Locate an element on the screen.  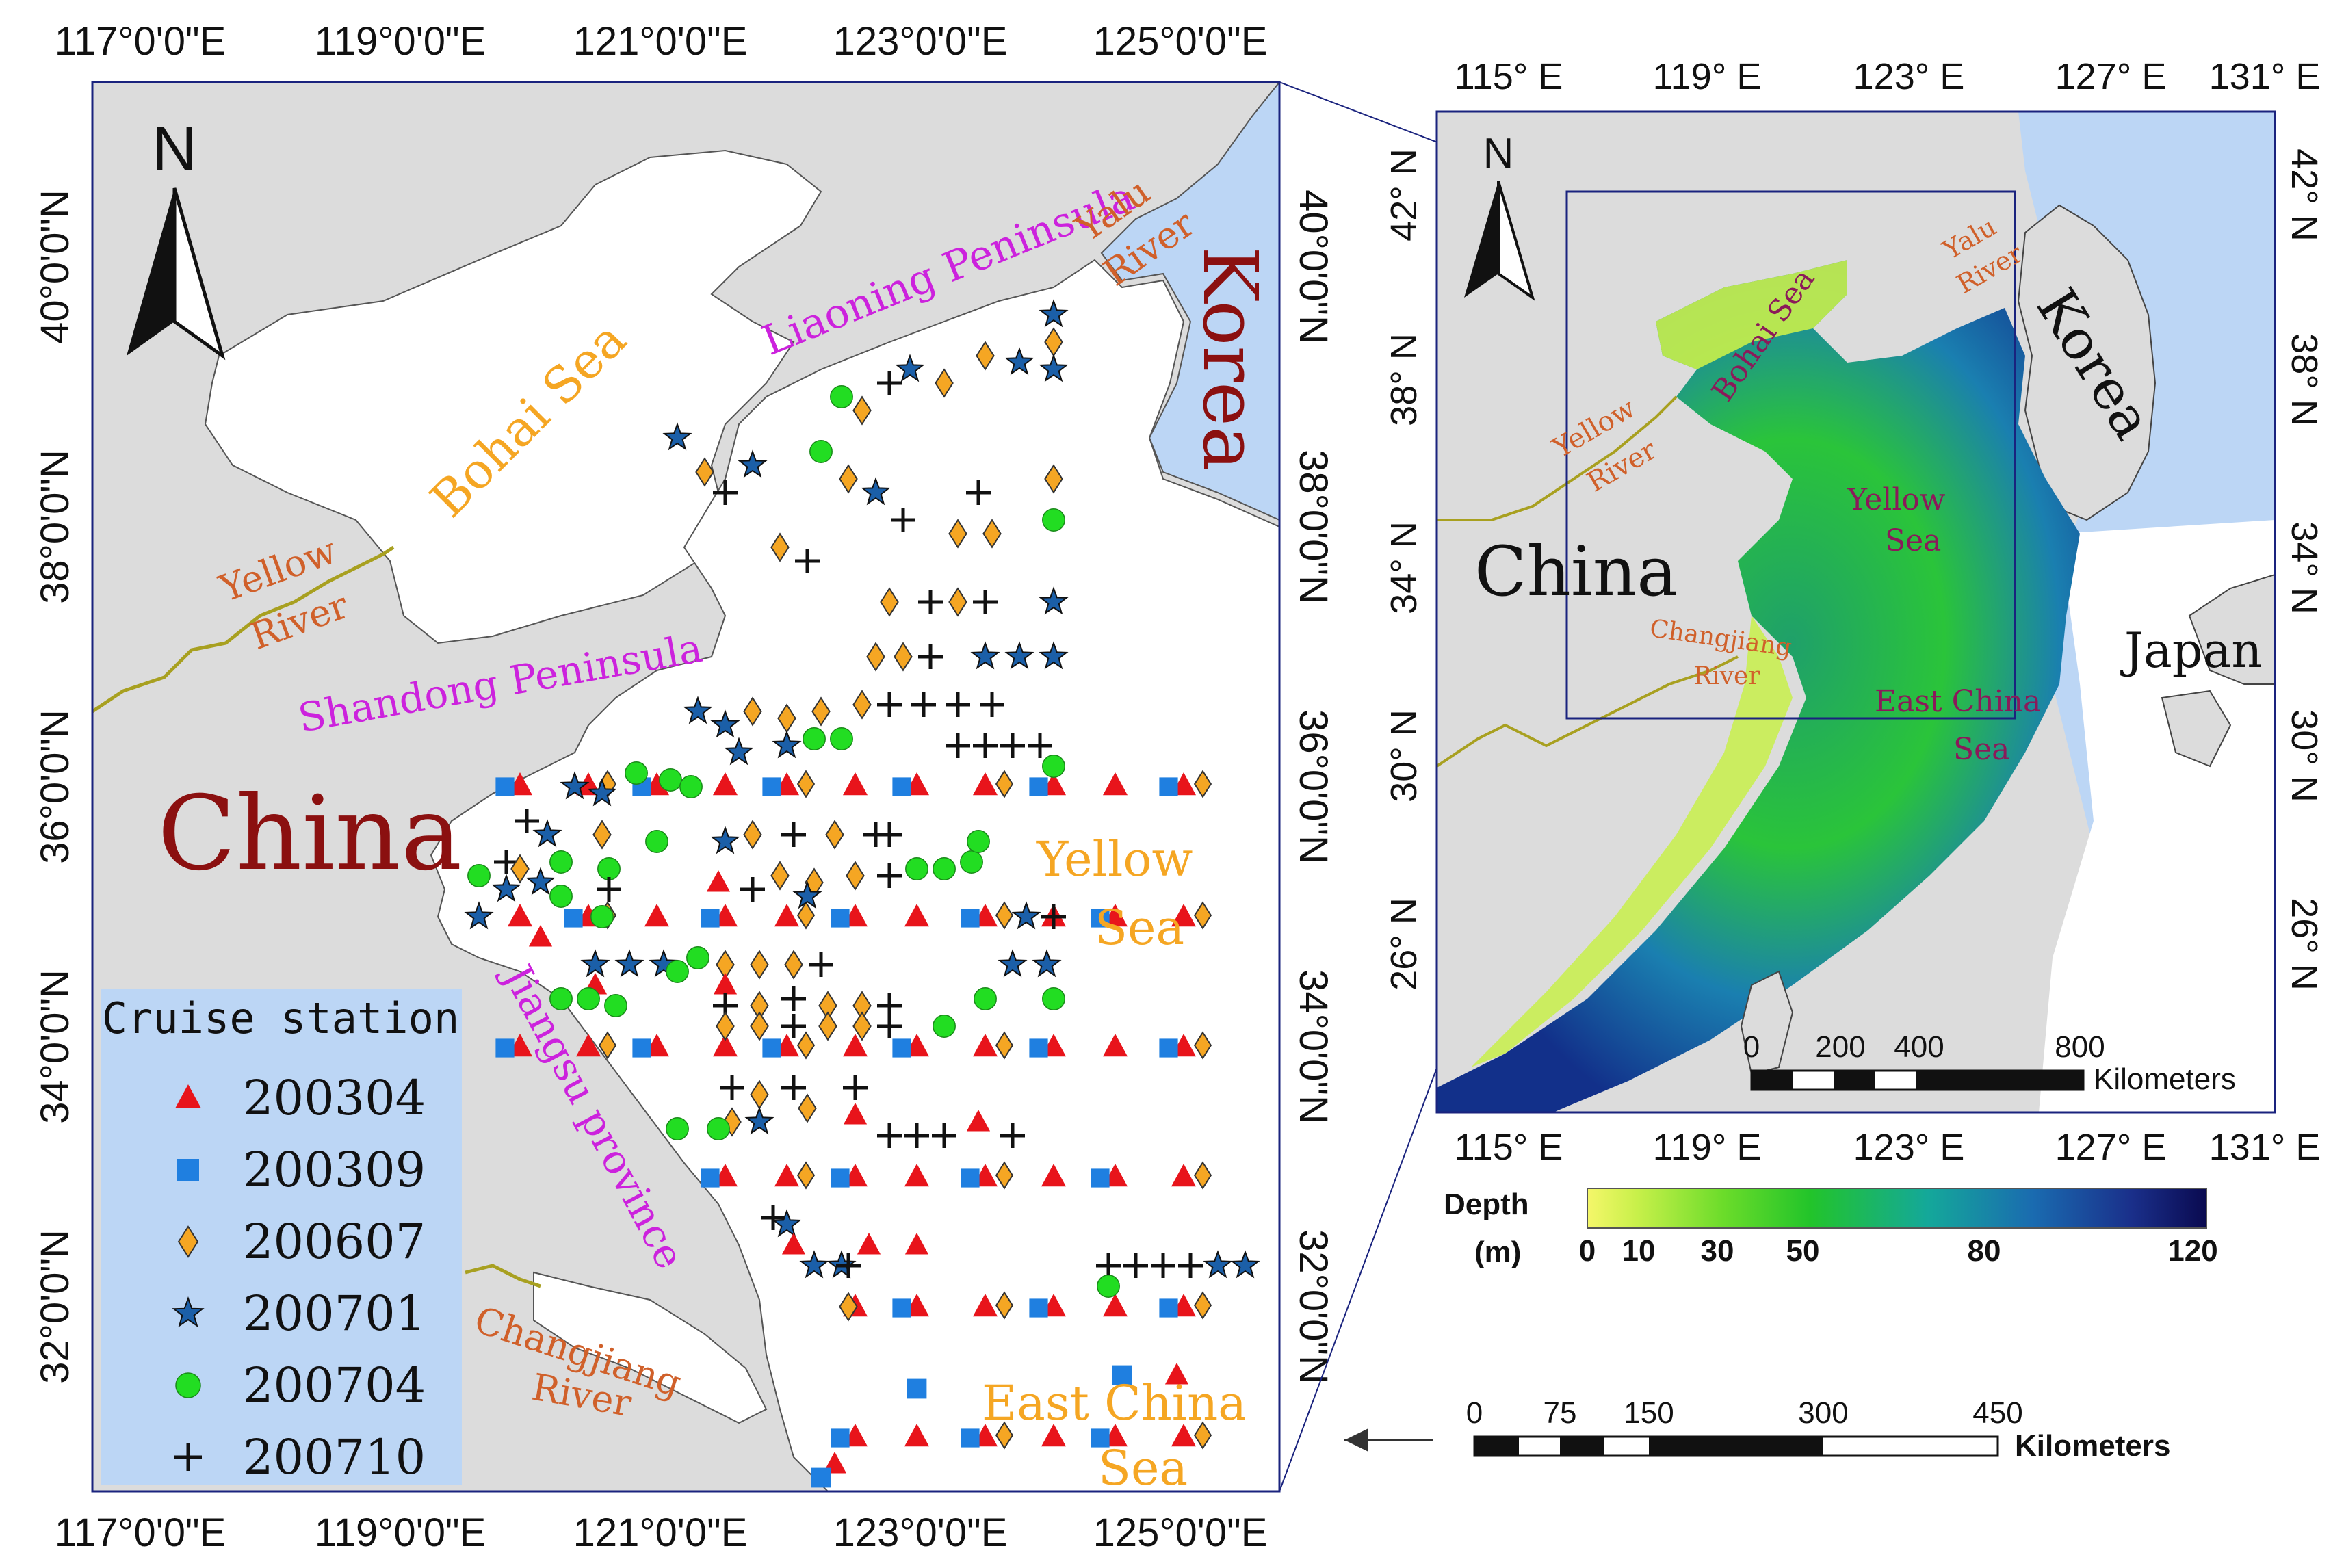
right-scale-tick-2: 400 is located at coordinates (1919, 1047).